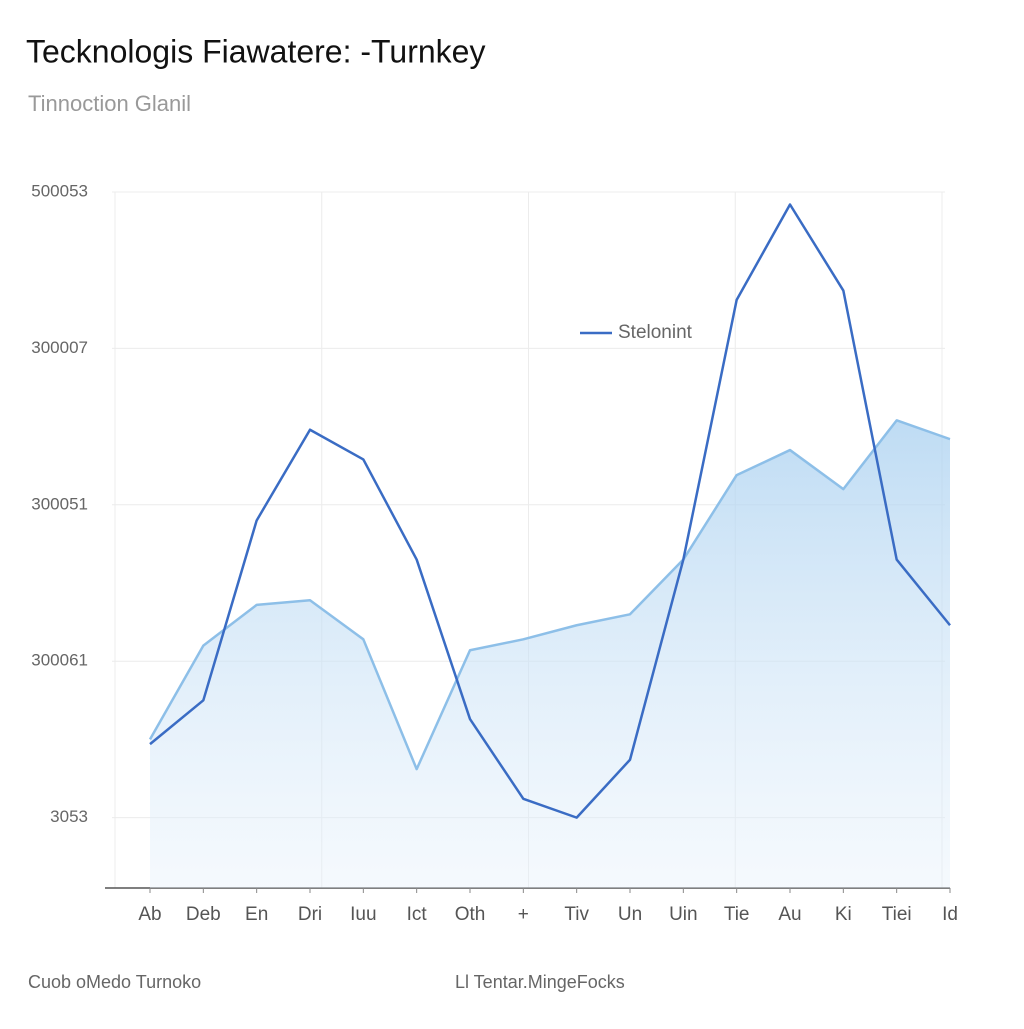 The image size is (1024, 1029). I want to click on x-tick-label: Tiei, so click(897, 914).